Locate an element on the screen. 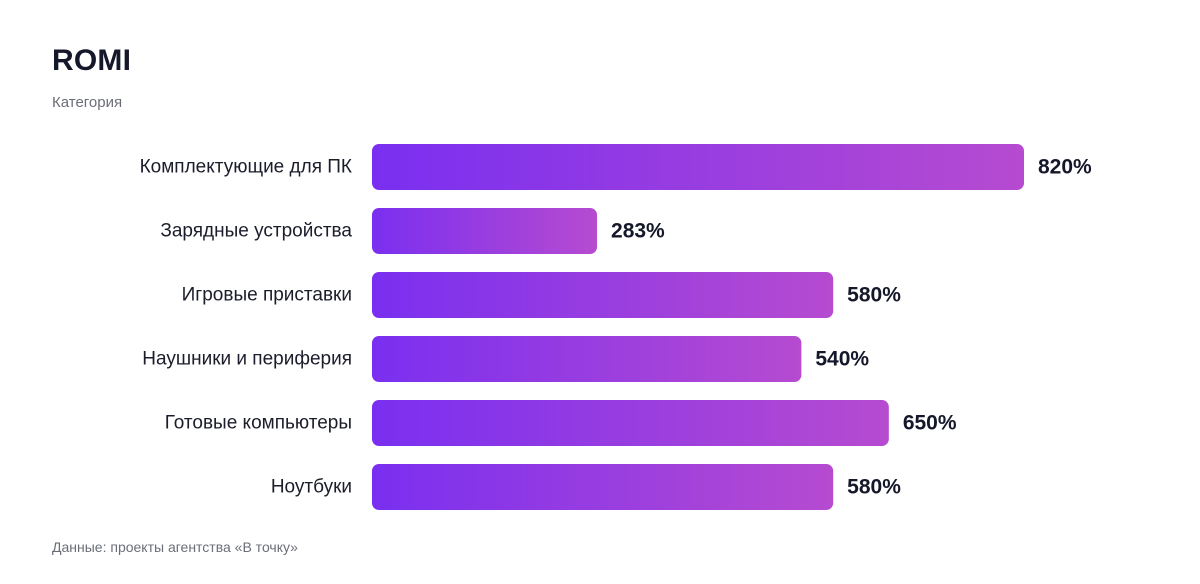  chart-title: ROMI is located at coordinates (92, 60).